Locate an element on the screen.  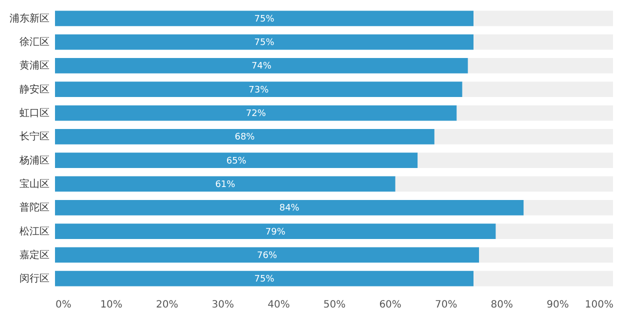
y-tick-label: 普陀区 is located at coordinates (35, 208).